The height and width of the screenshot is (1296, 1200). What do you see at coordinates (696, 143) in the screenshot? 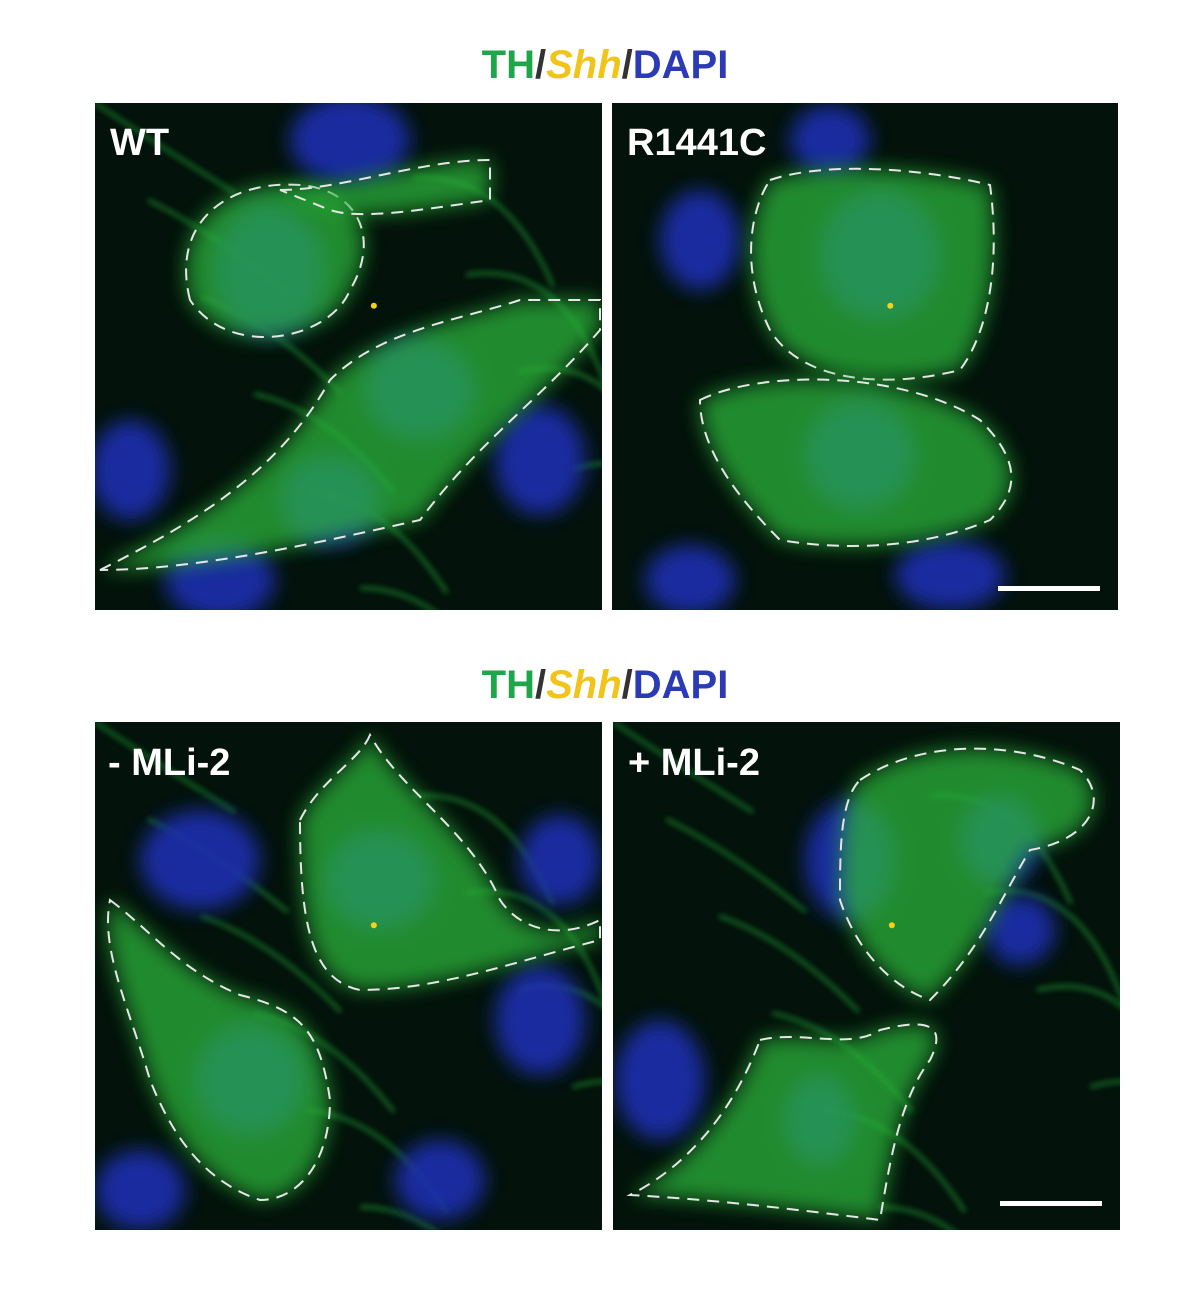
I see `panel-label: R1441C` at bounding box center [696, 143].